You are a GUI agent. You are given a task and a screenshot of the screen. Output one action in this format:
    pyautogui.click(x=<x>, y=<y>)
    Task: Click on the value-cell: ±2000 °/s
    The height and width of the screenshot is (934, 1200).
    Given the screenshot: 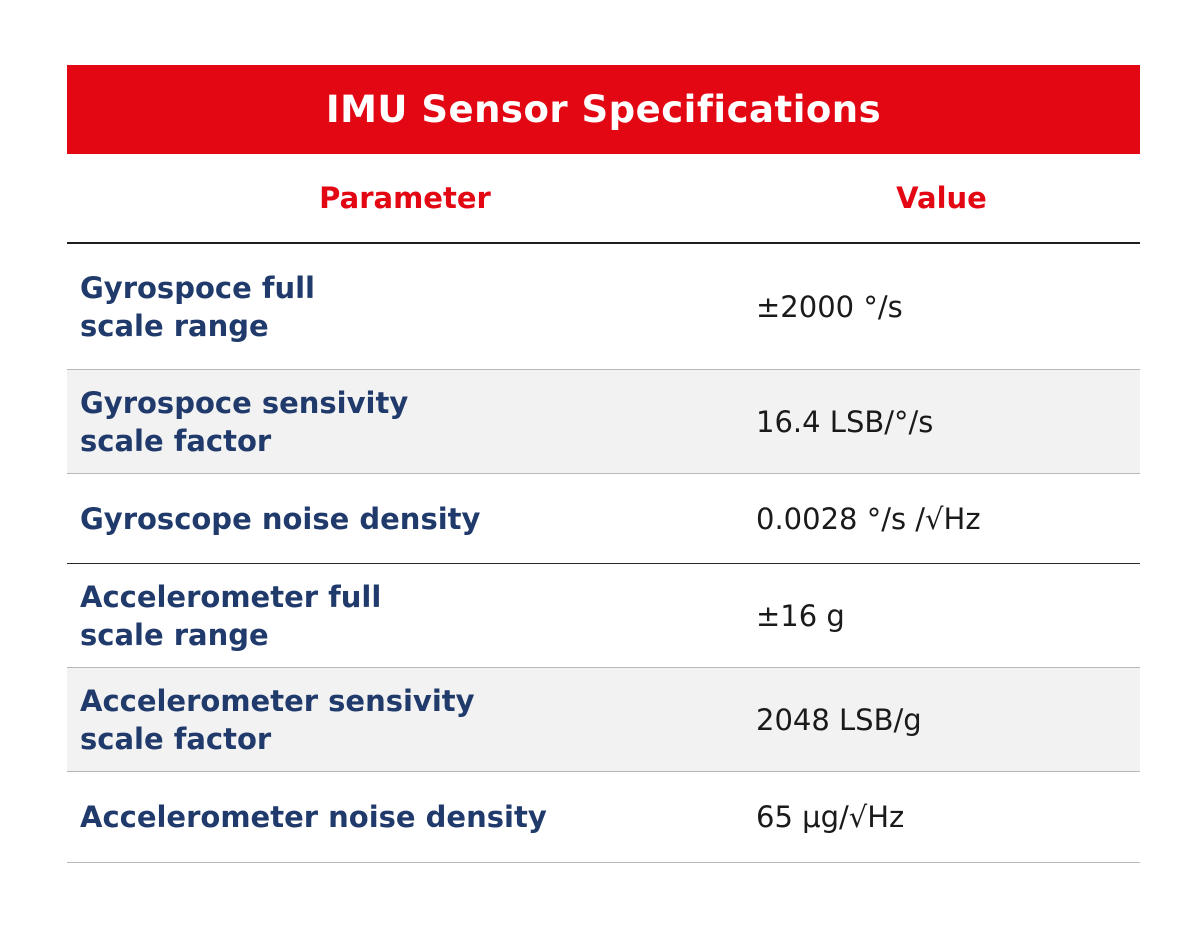 What is the action you would take?
    pyautogui.click(x=829, y=306)
    